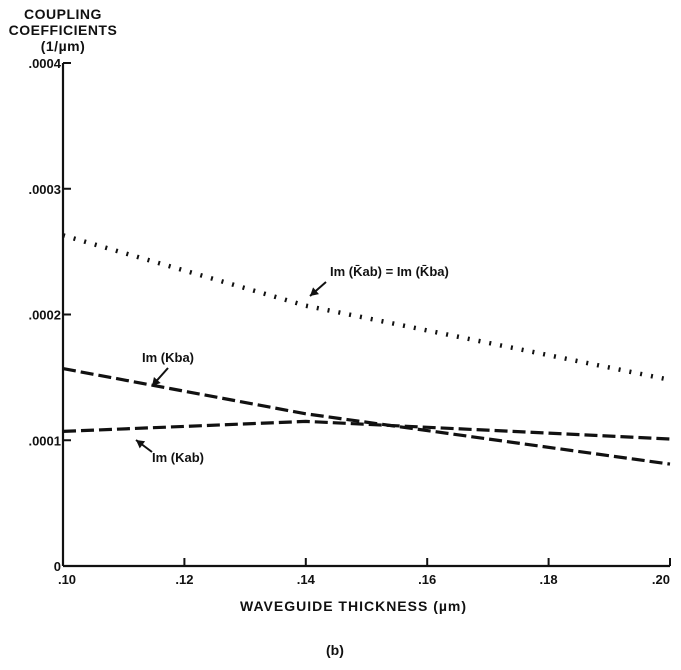 The width and height of the screenshot is (681, 670). I want to click on x-tick-label: .16, so click(427, 579).